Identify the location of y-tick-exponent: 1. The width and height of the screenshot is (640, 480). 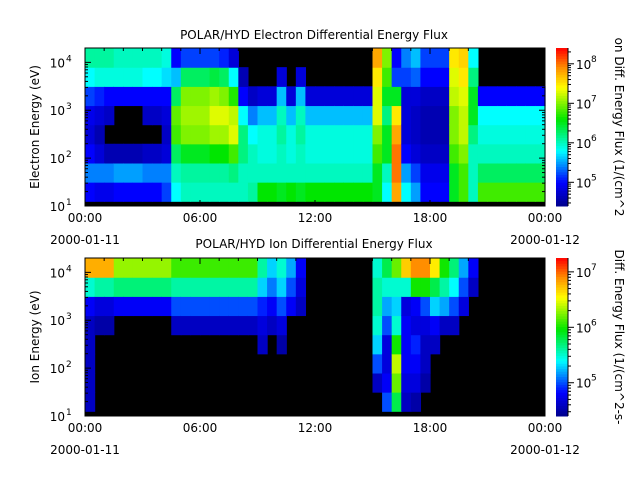
(69, 413).